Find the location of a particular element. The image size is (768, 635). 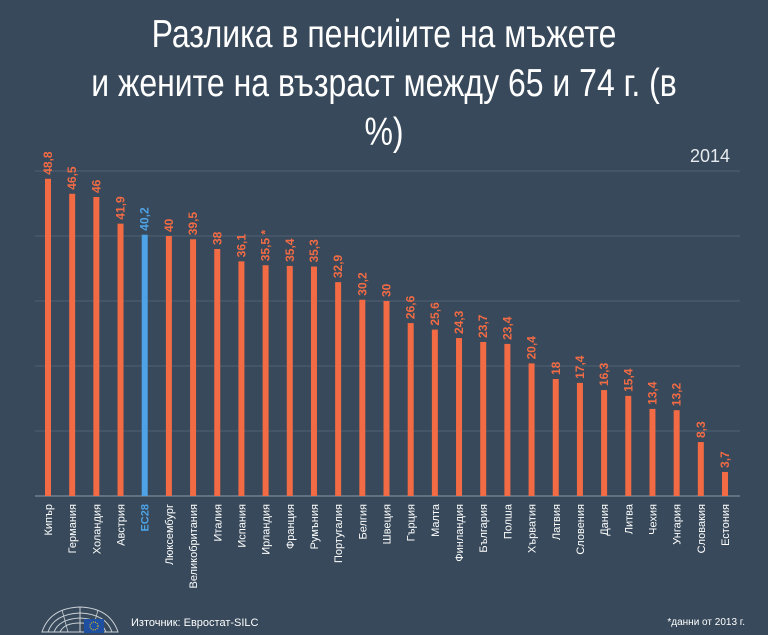

category-label-22: Словения is located at coordinates (581, 529).